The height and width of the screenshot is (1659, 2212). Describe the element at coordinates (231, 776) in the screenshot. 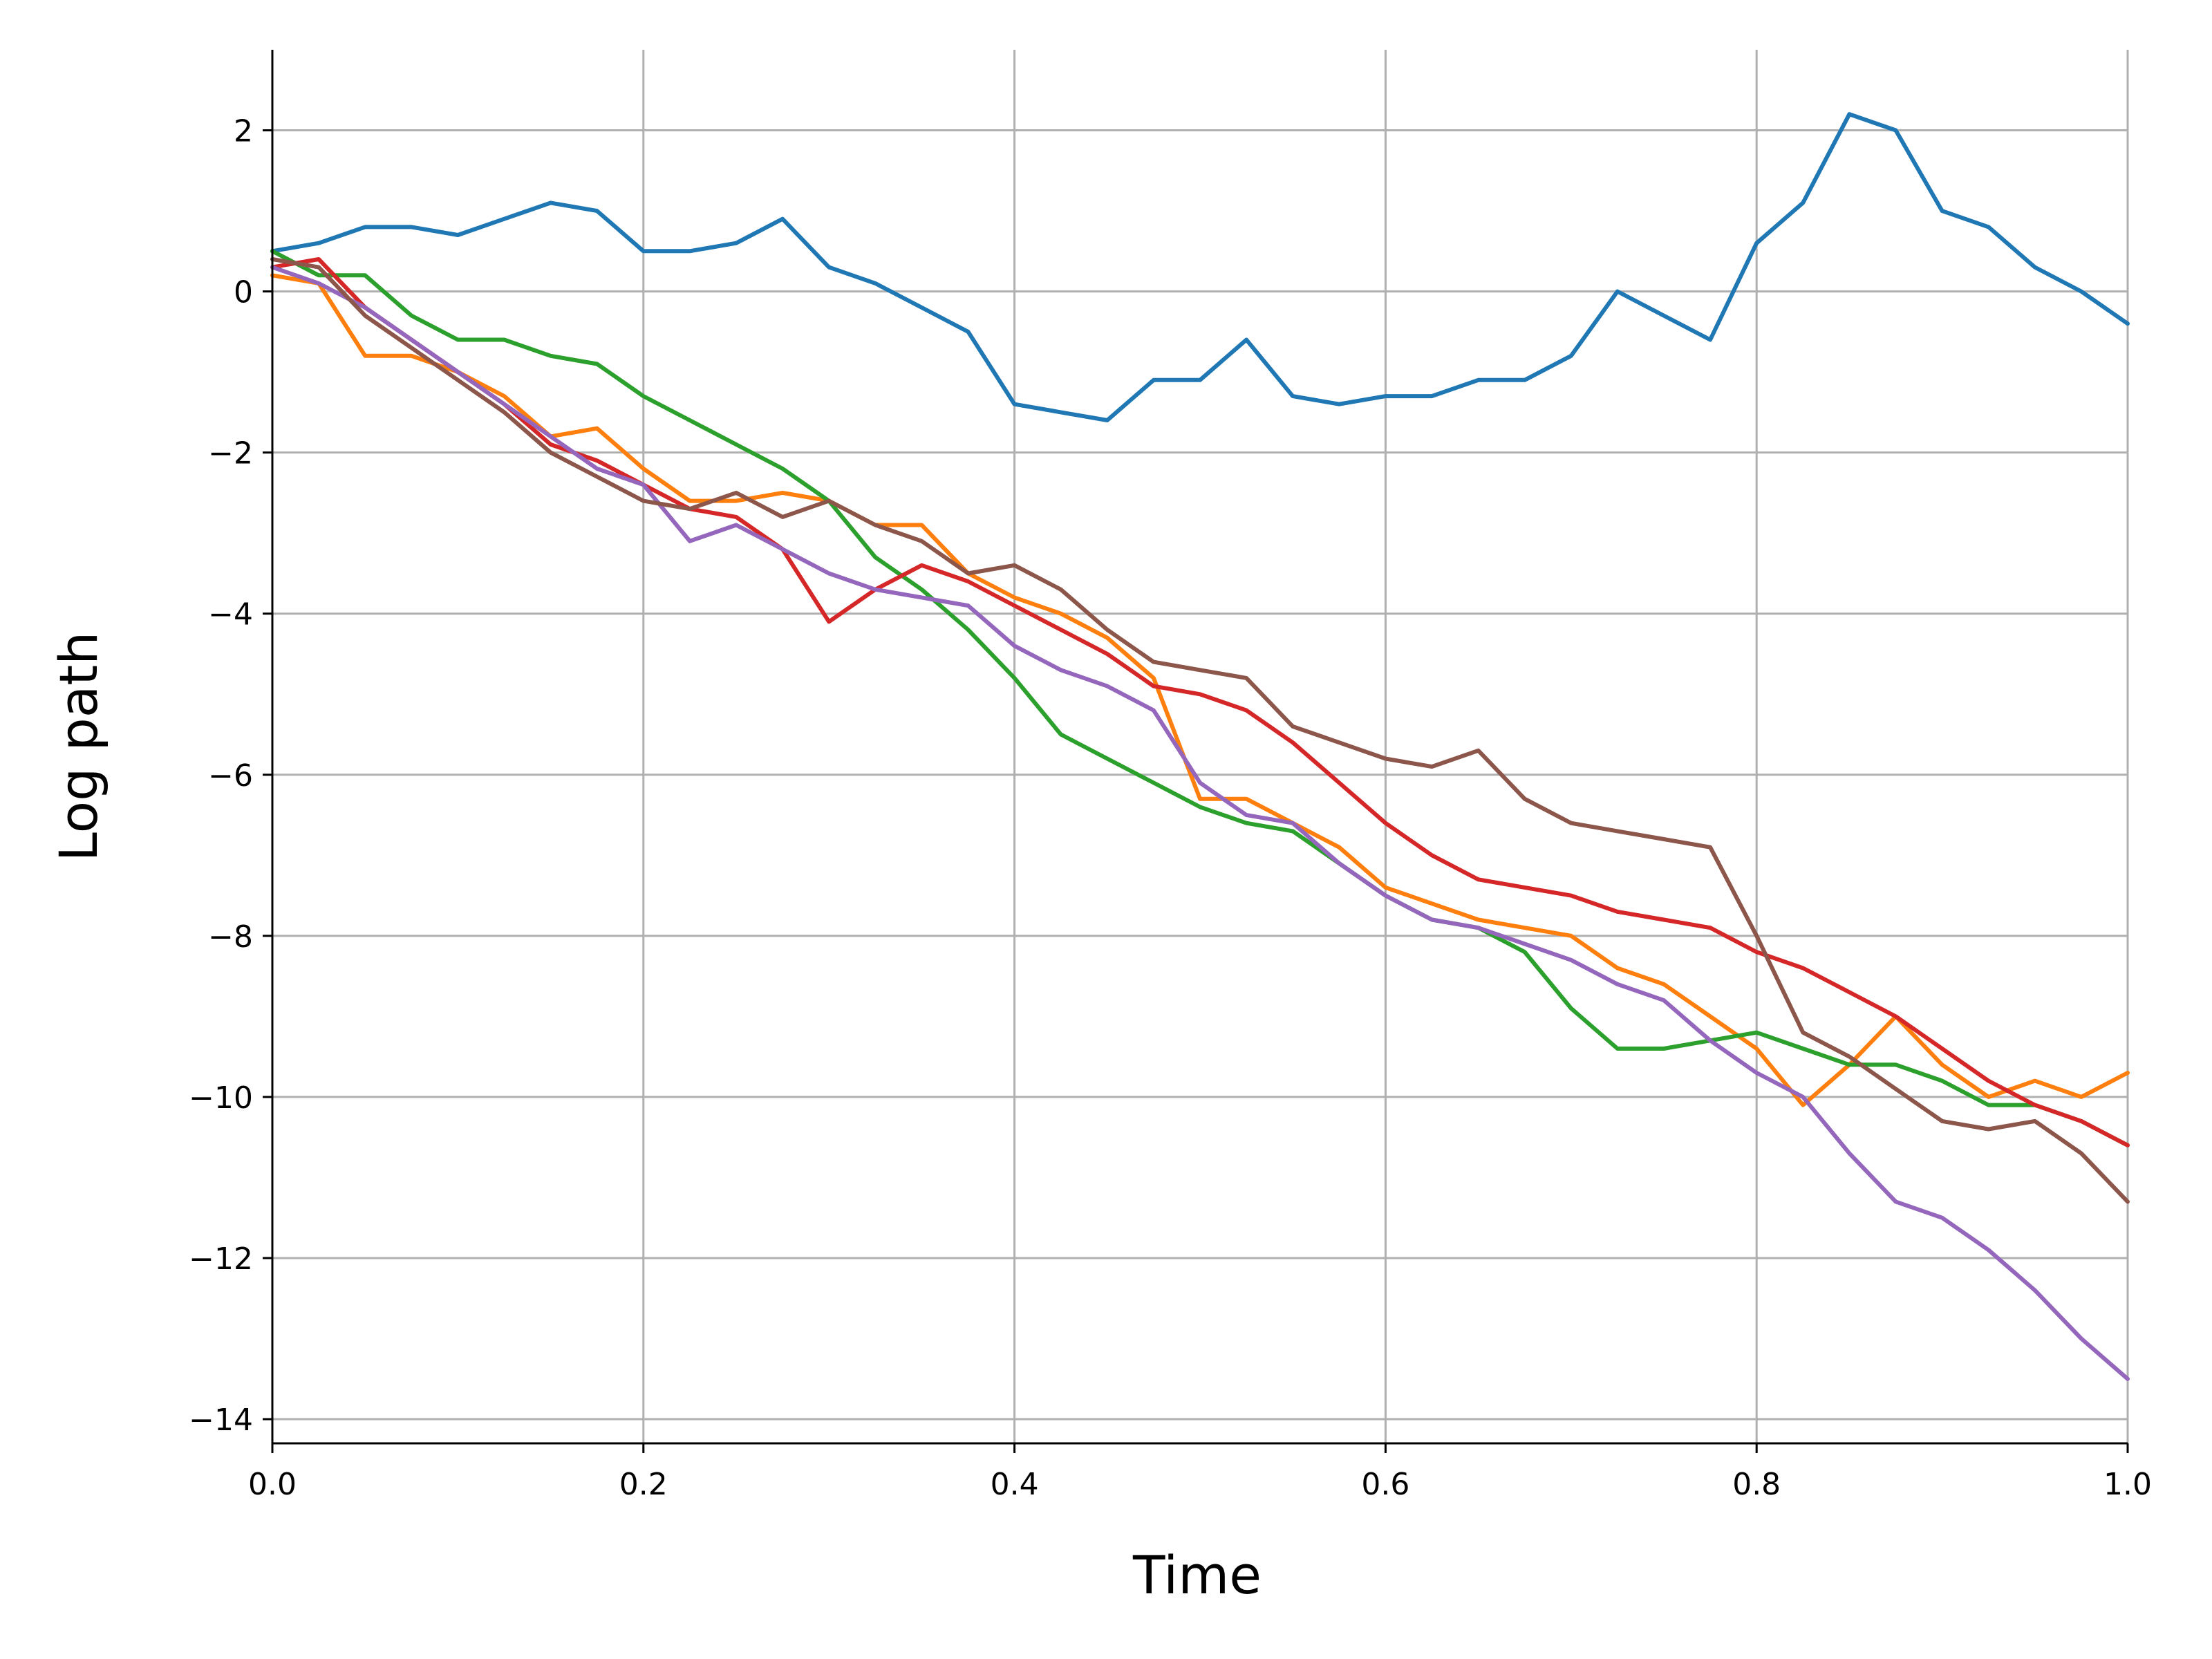

I see `y-tick-label: −6` at that location.